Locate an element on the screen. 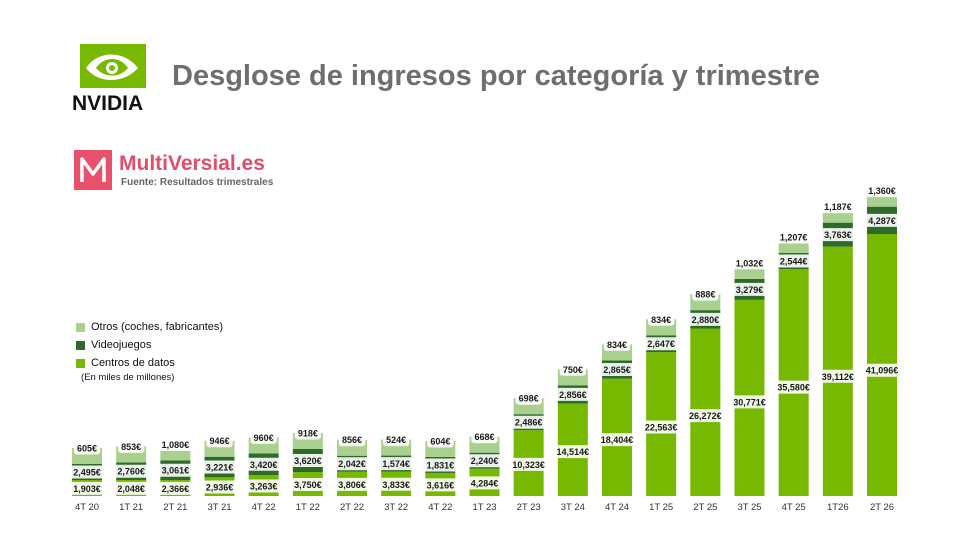  label-other-11-bg is located at coordinates (573, 369).